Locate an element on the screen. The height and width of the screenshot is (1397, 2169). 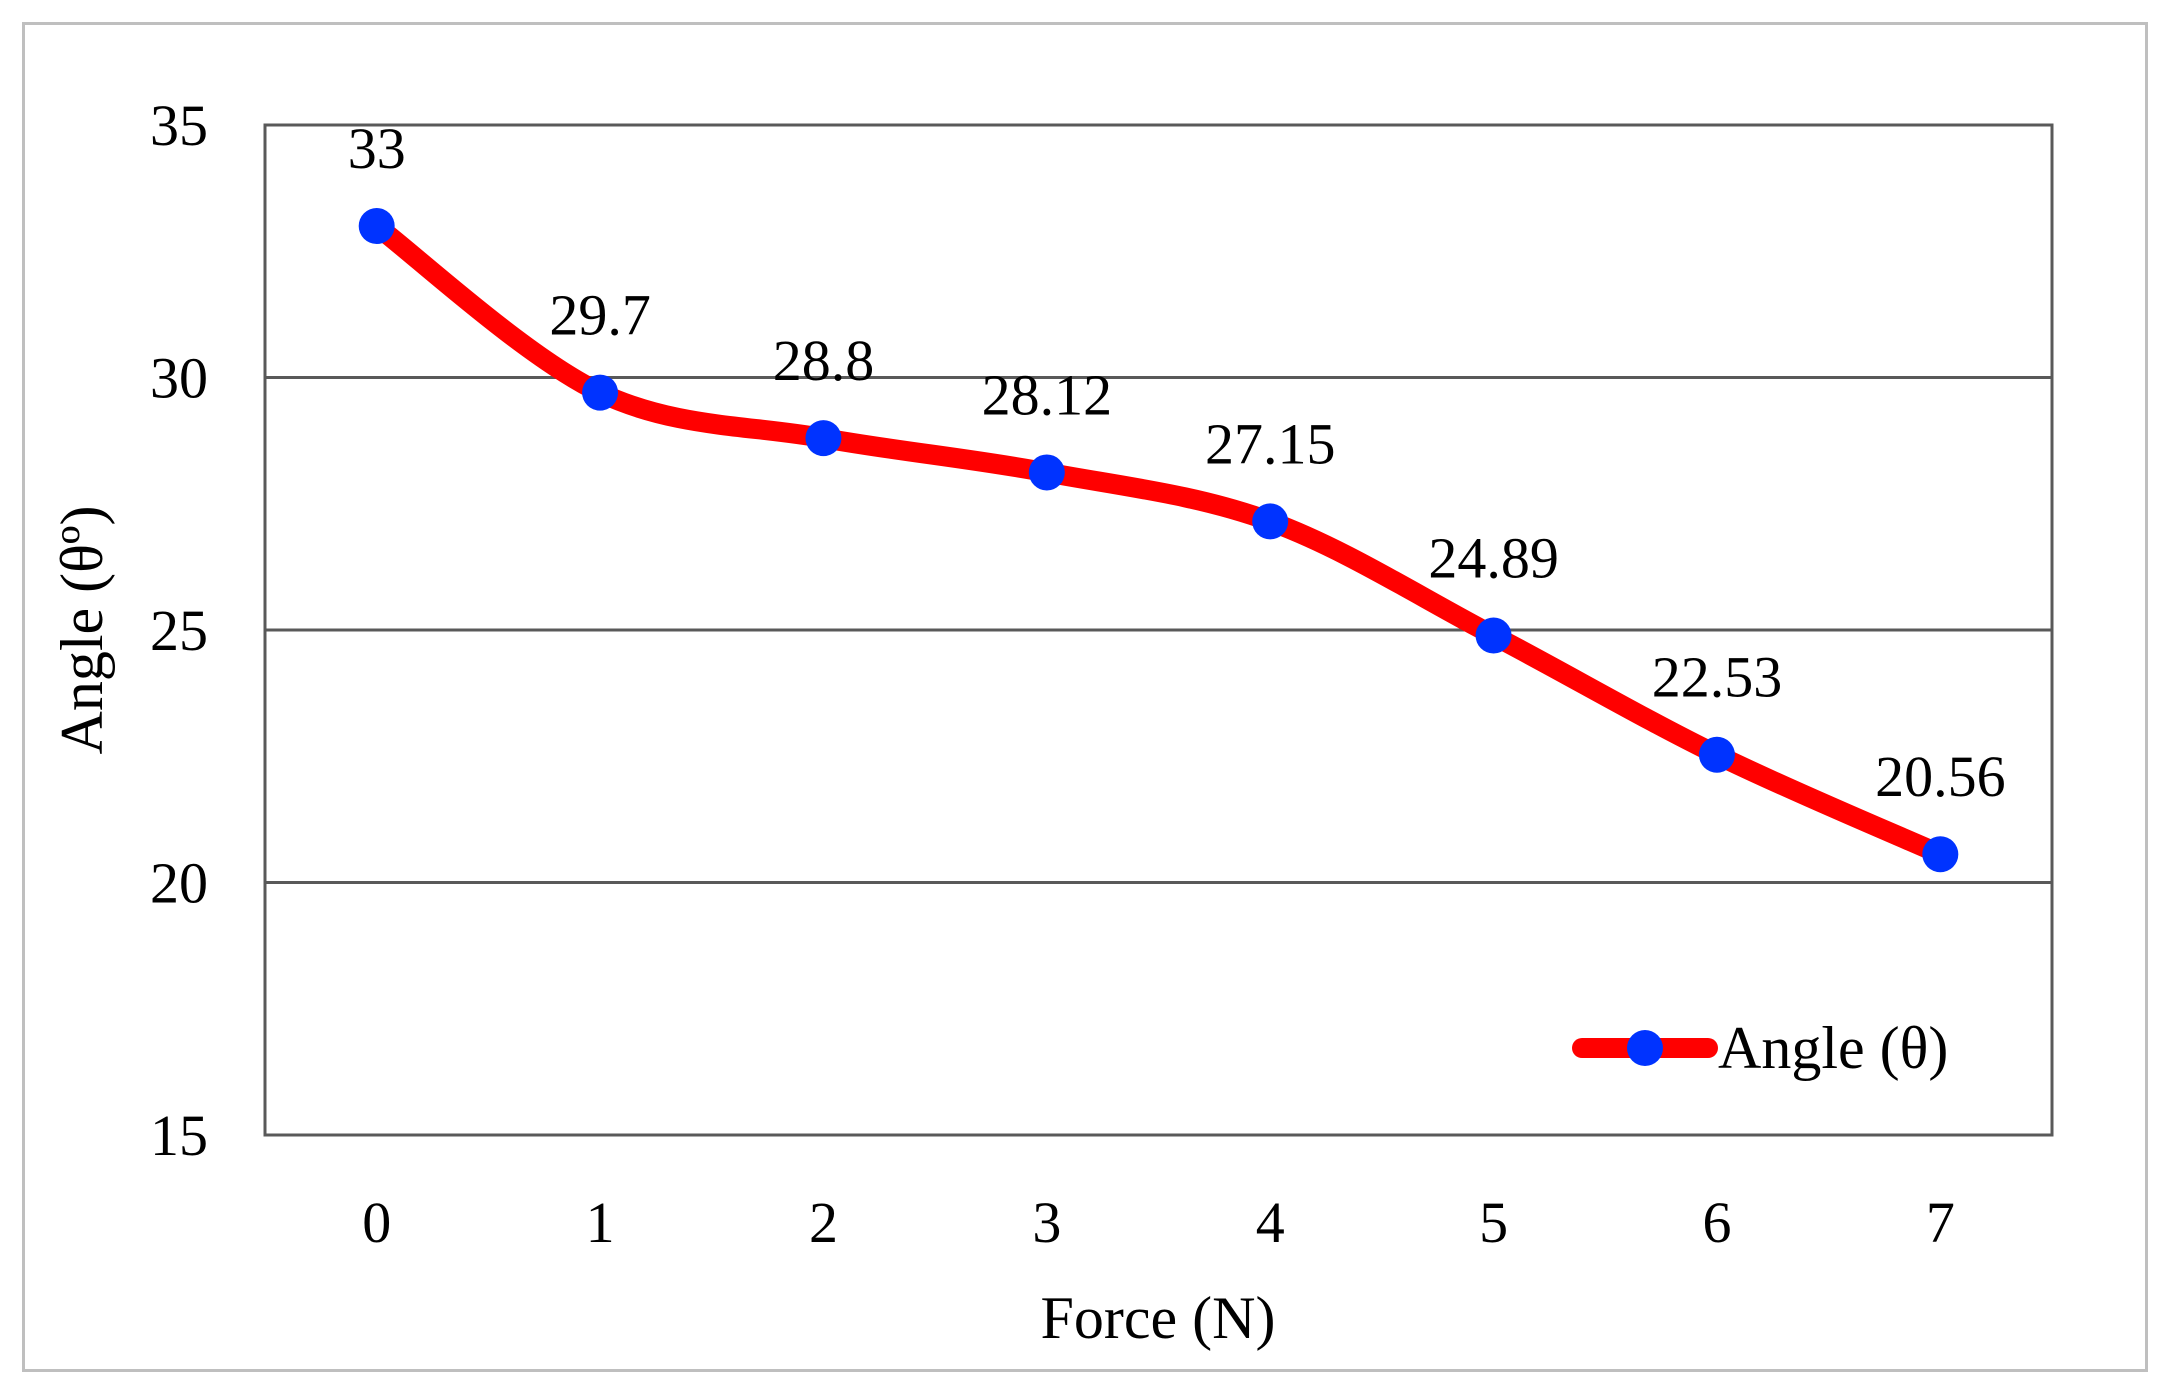
x-tick-label: 2 is located at coordinates (823, 1222).